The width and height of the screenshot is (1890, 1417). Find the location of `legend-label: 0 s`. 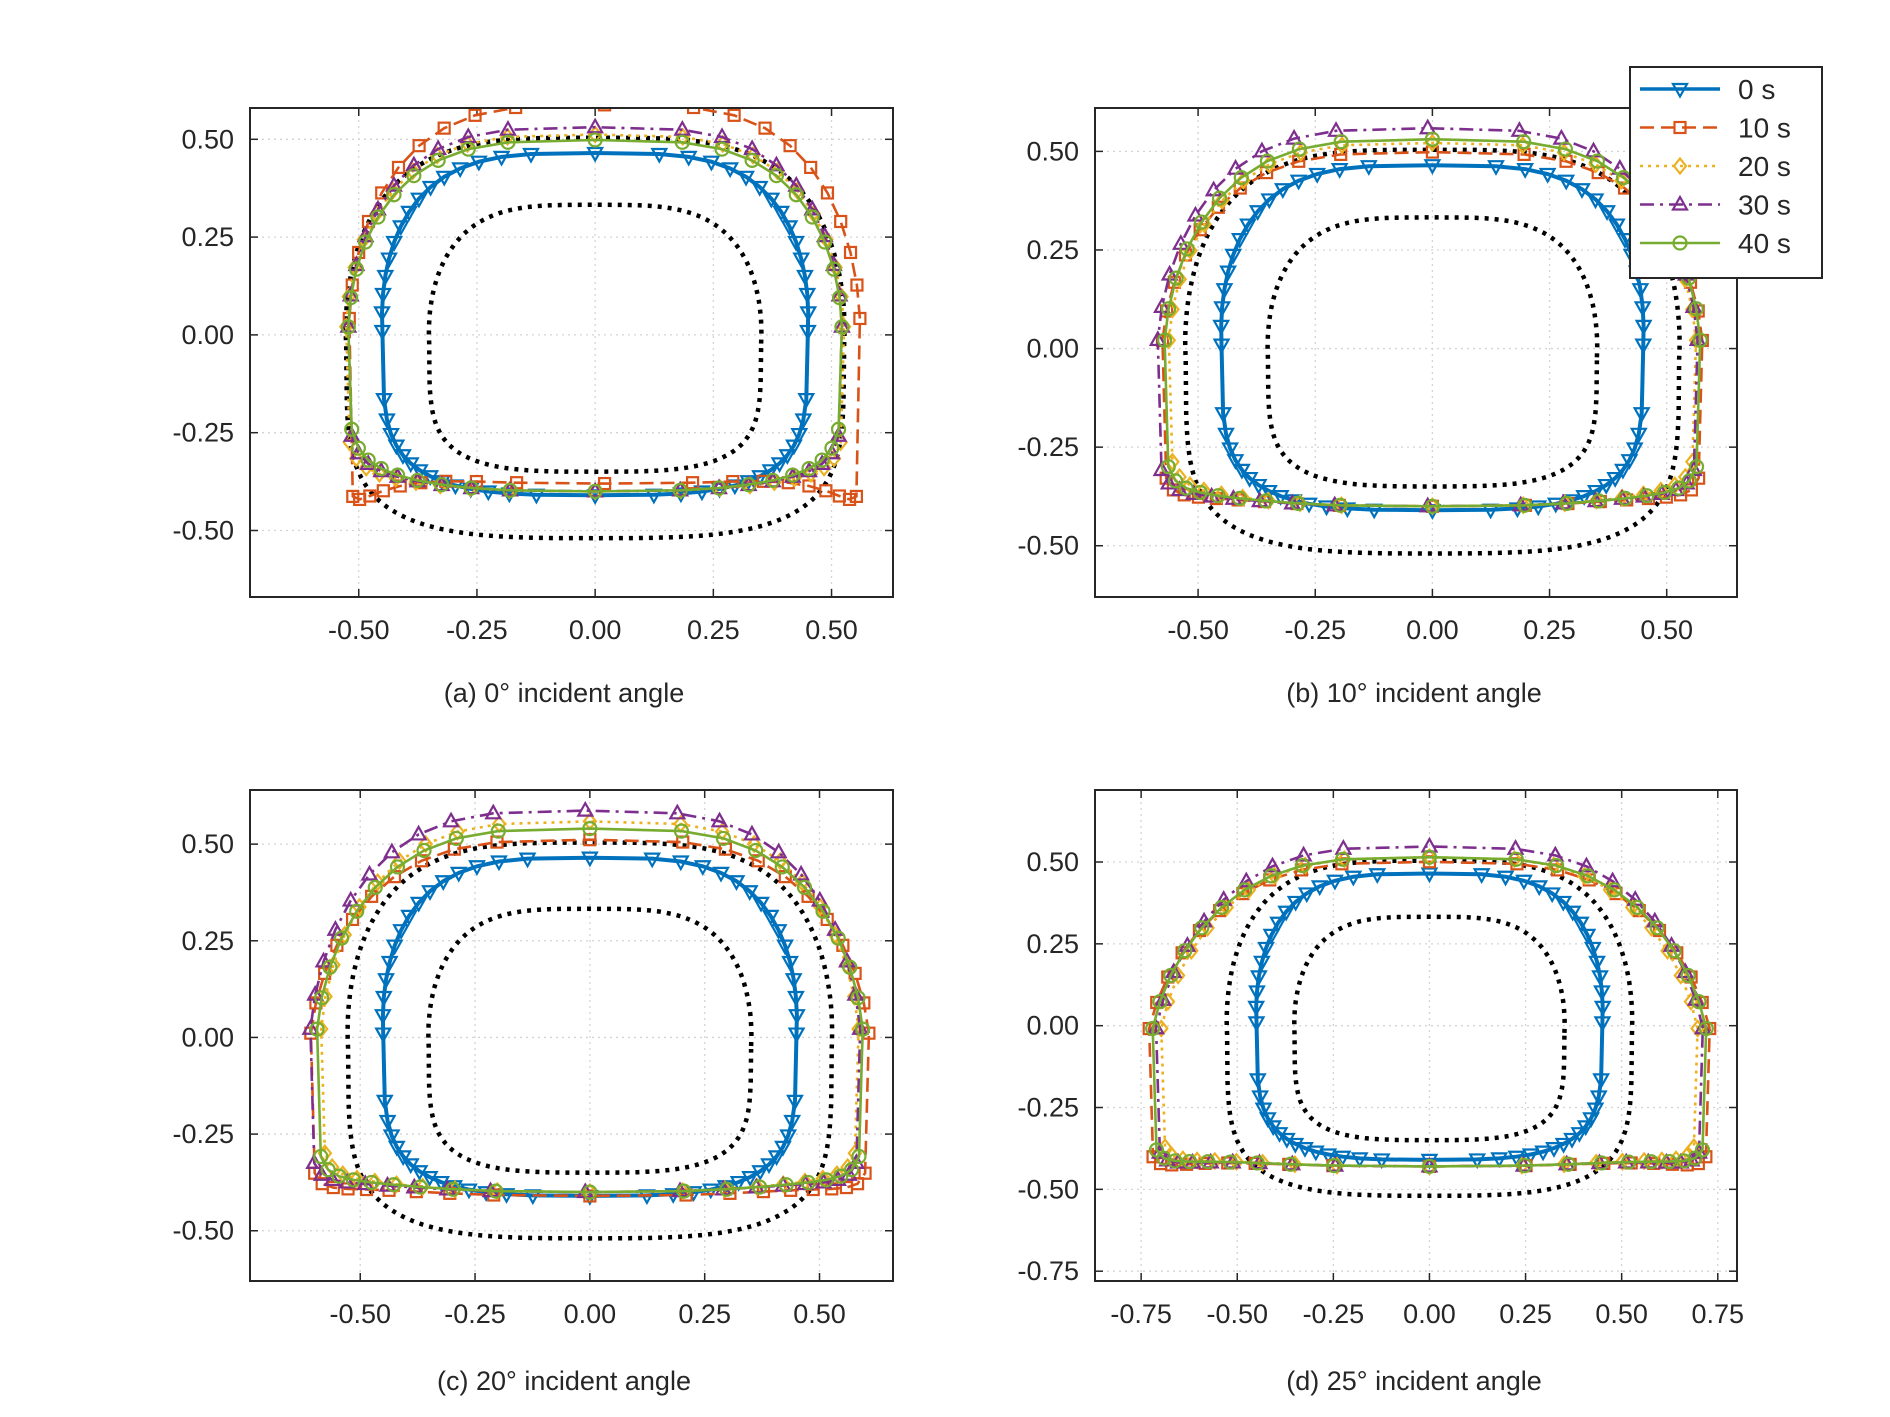

legend-label: 0 s is located at coordinates (1756, 89).